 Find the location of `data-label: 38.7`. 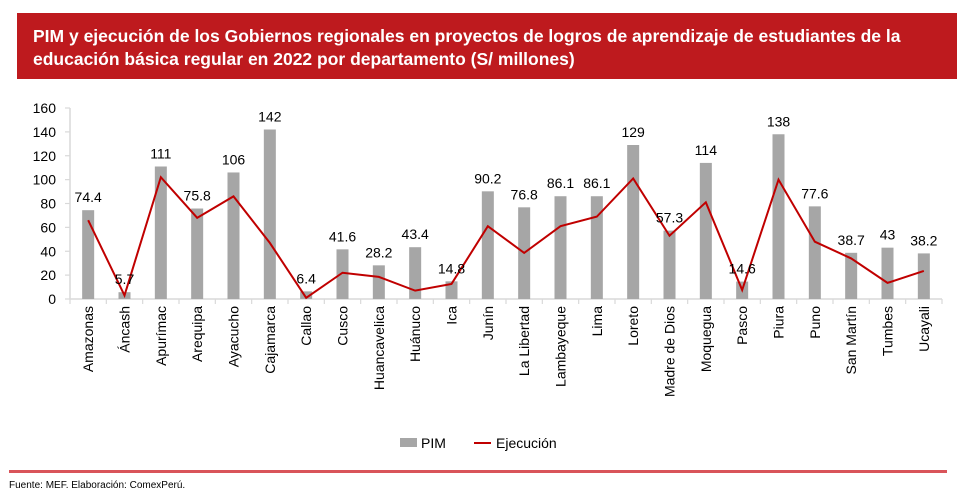

data-label: 38.7 is located at coordinates (851, 240).